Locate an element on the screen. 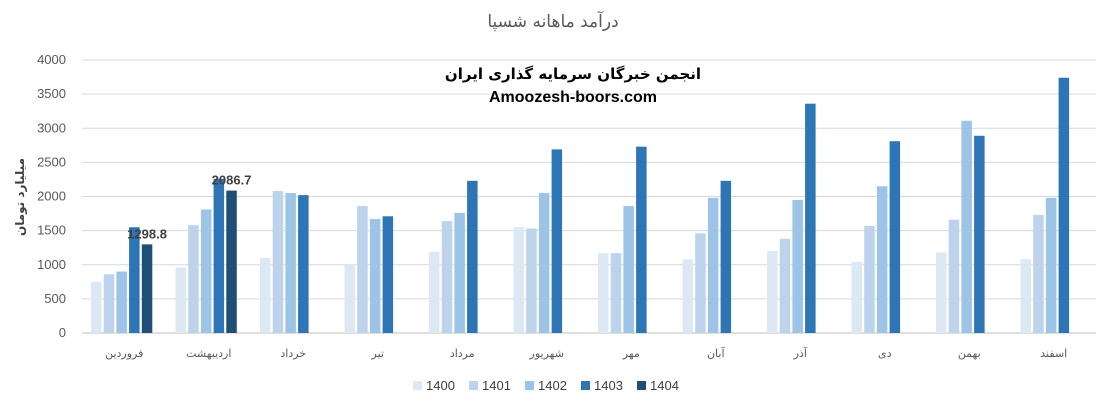 The image size is (1106, 407). y-tick-label: 4000 is located at coordinates (51, 59).